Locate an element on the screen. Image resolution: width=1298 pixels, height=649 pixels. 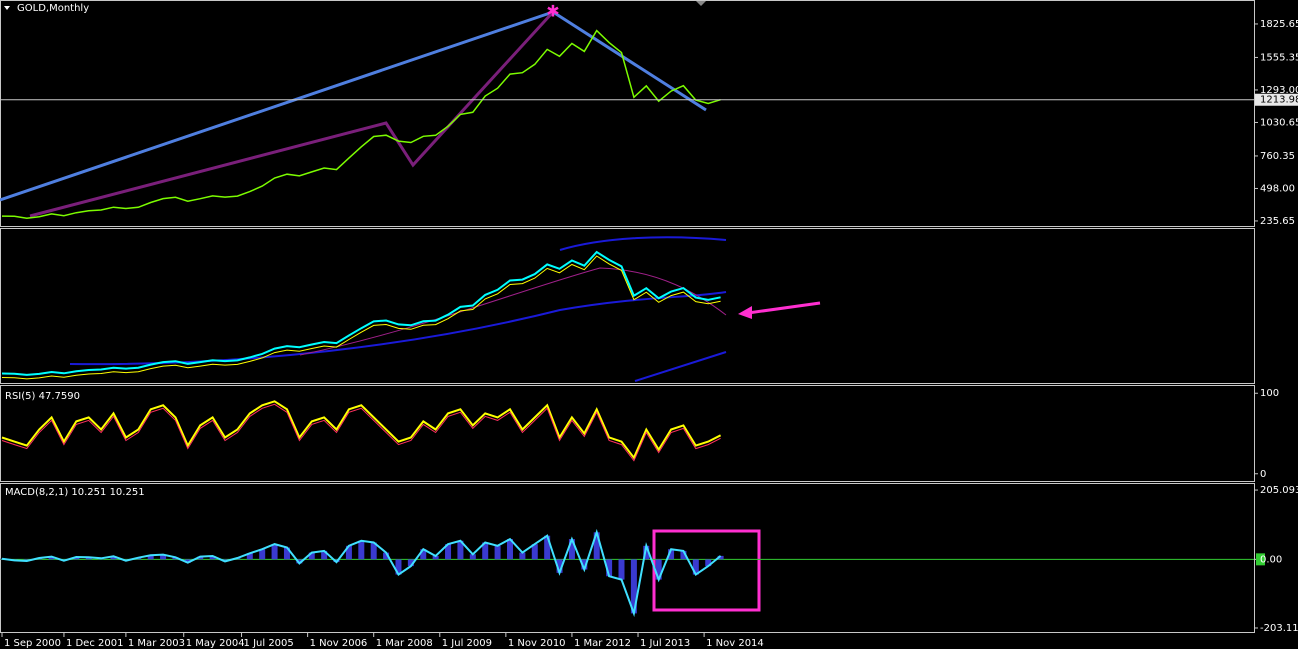
arrow-head is located at coordinates (745, 312).